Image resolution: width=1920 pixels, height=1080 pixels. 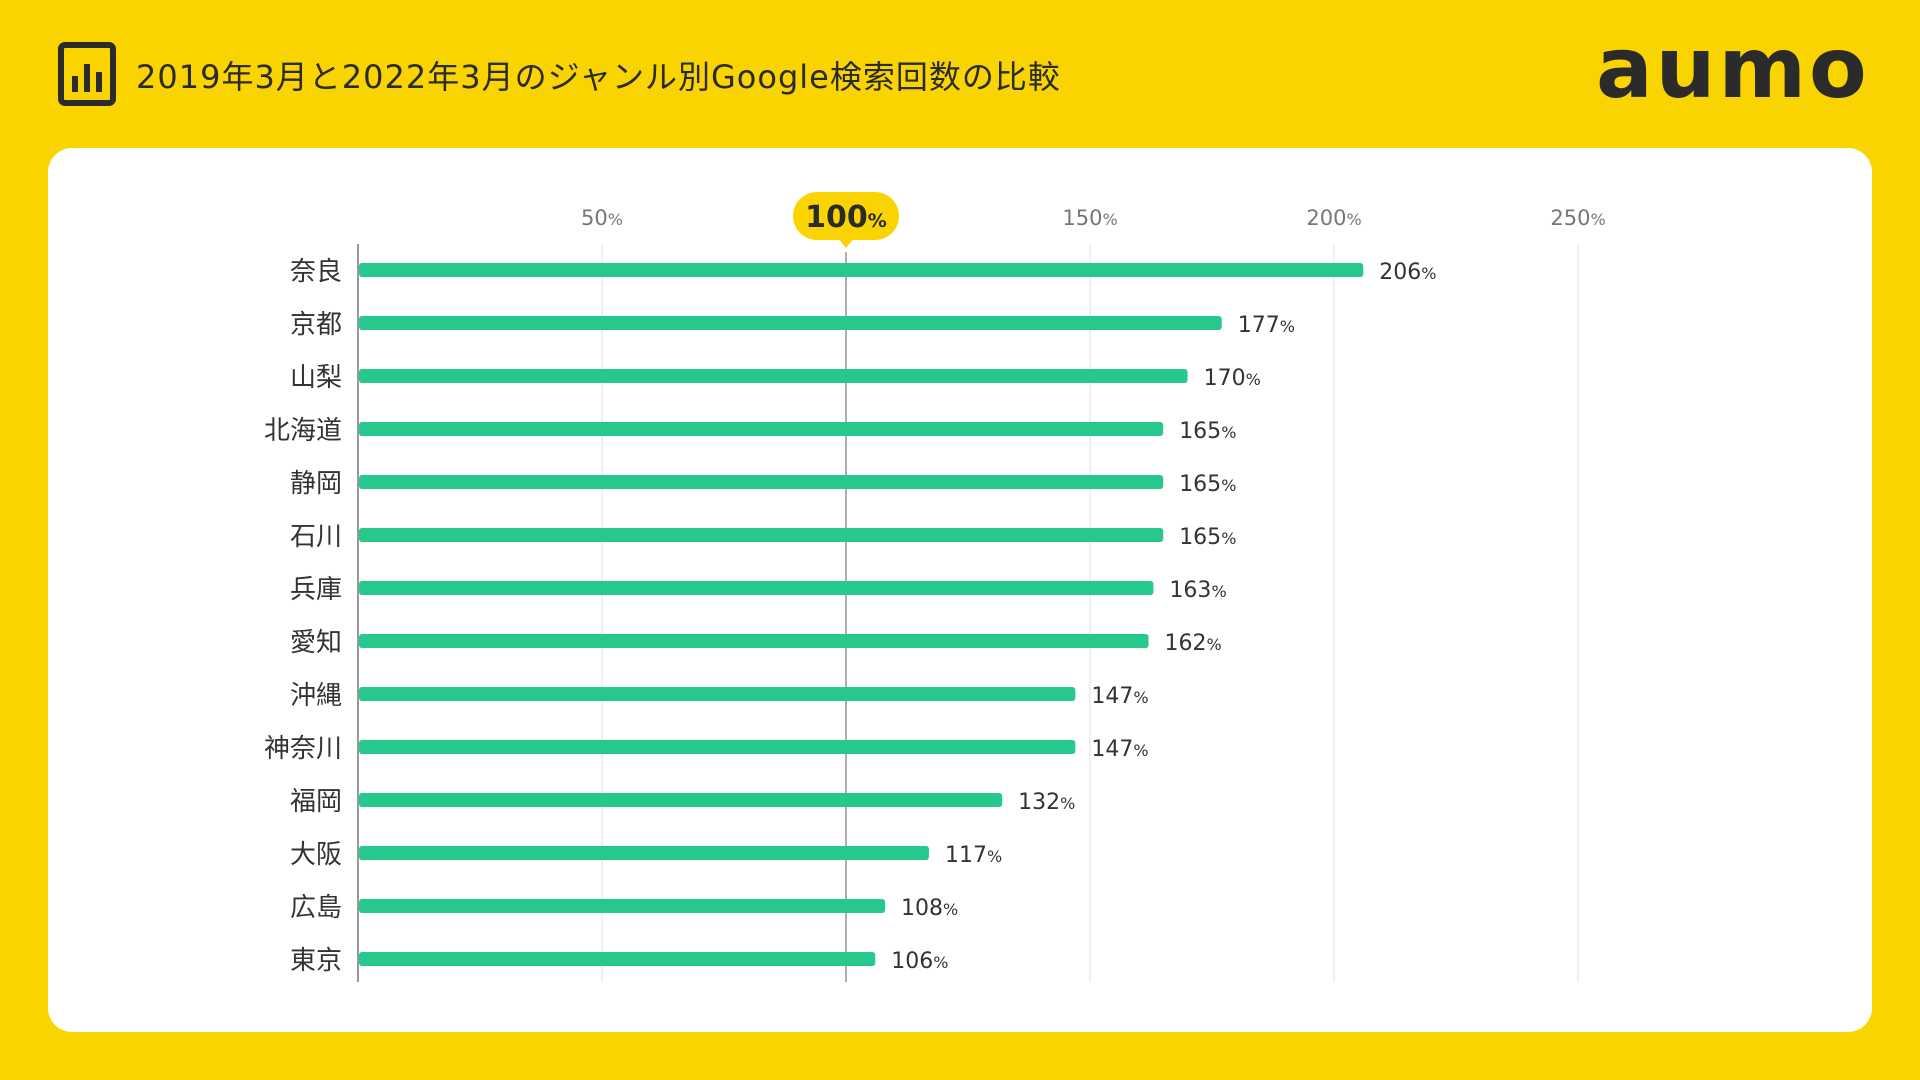 I want to click on data-label: 162%, so click(x=1193, y=643).